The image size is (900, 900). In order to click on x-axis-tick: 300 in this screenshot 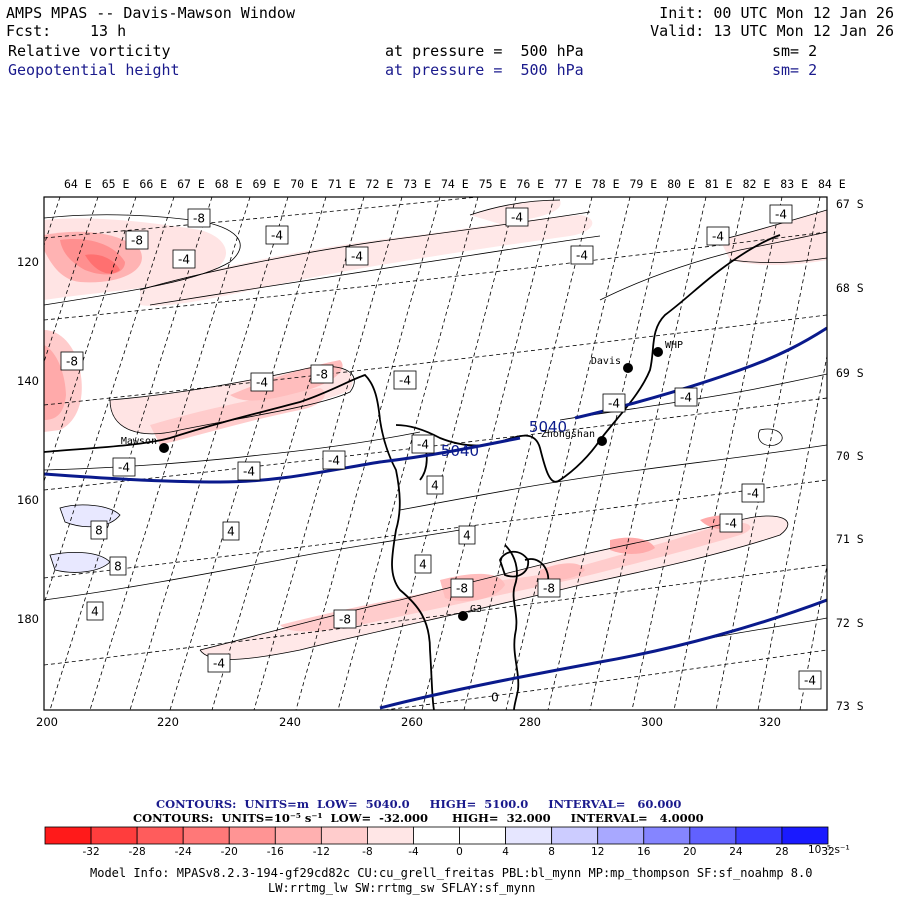, I will do `click(652, 722)`.